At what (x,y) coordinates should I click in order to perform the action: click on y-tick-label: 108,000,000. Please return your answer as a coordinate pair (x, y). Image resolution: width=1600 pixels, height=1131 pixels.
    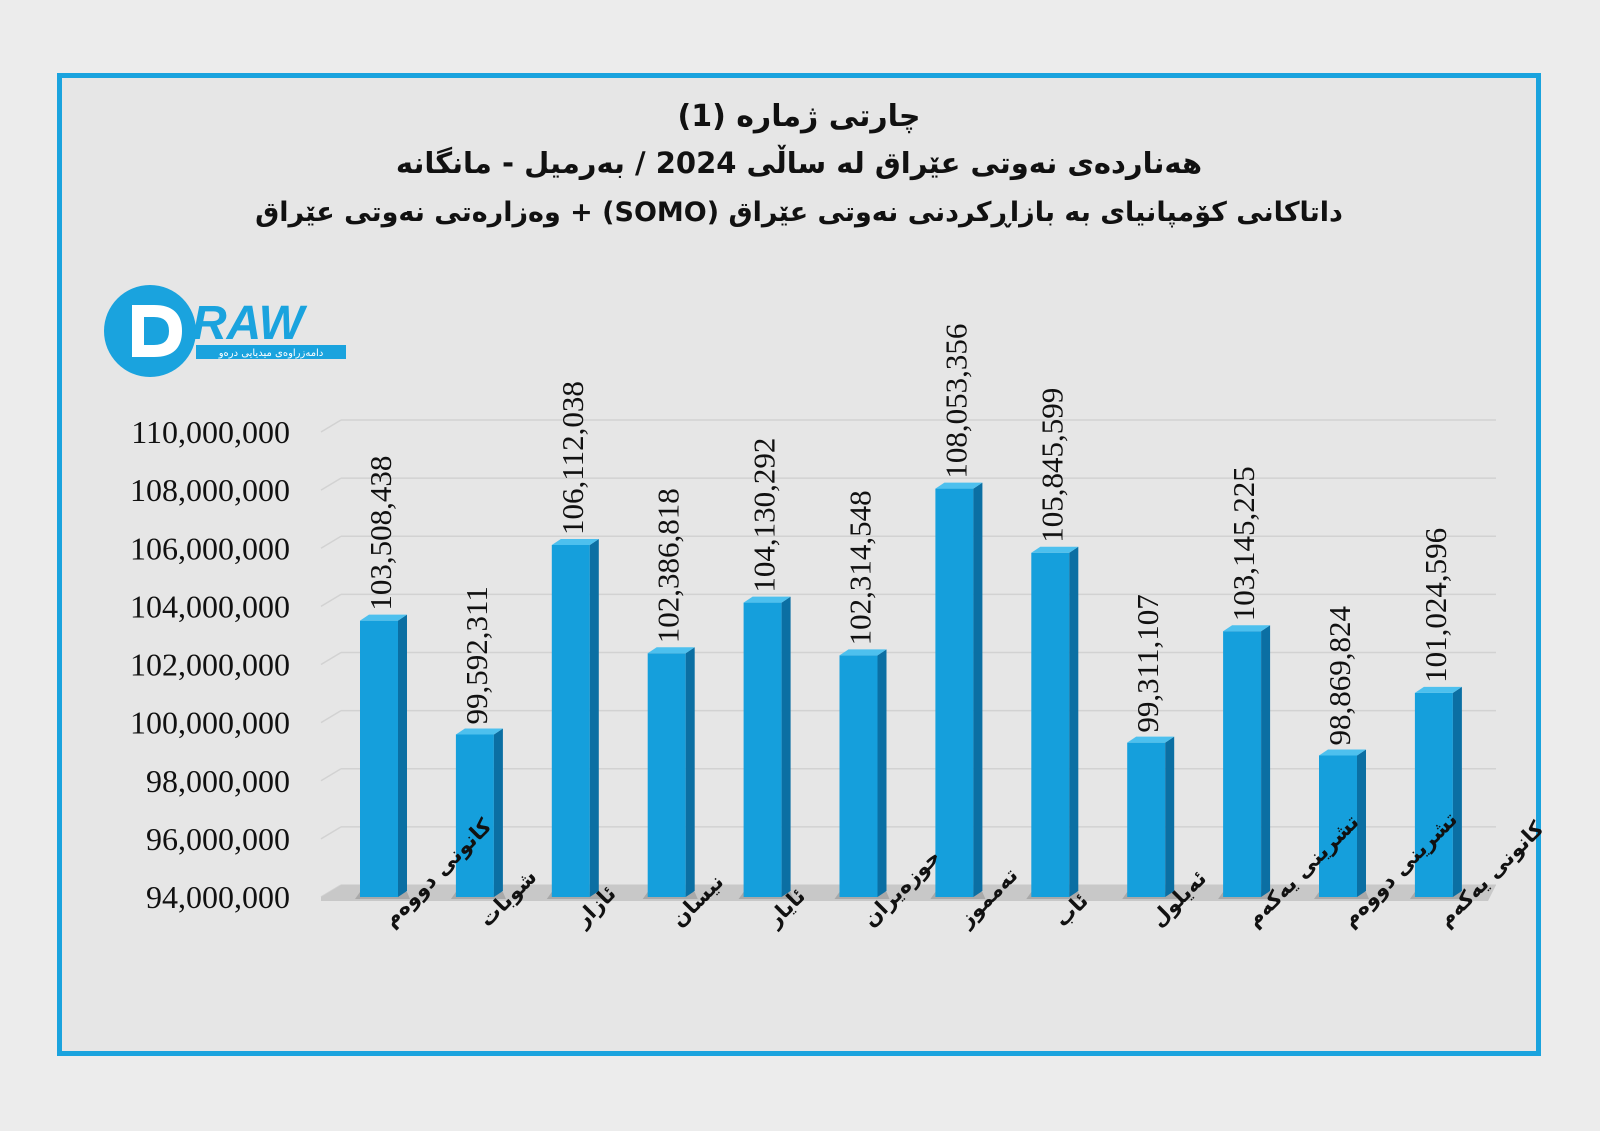
    Looking at the image, I should click on (210, 490).